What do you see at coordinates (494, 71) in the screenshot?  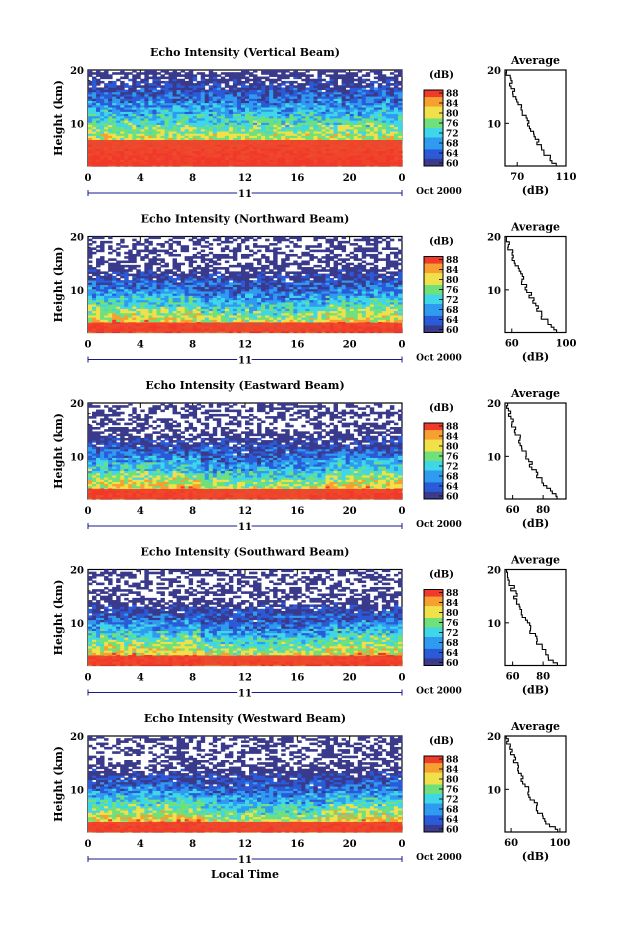 I see `profile-y-tick-label: 20` at bounding box center [494, 71].